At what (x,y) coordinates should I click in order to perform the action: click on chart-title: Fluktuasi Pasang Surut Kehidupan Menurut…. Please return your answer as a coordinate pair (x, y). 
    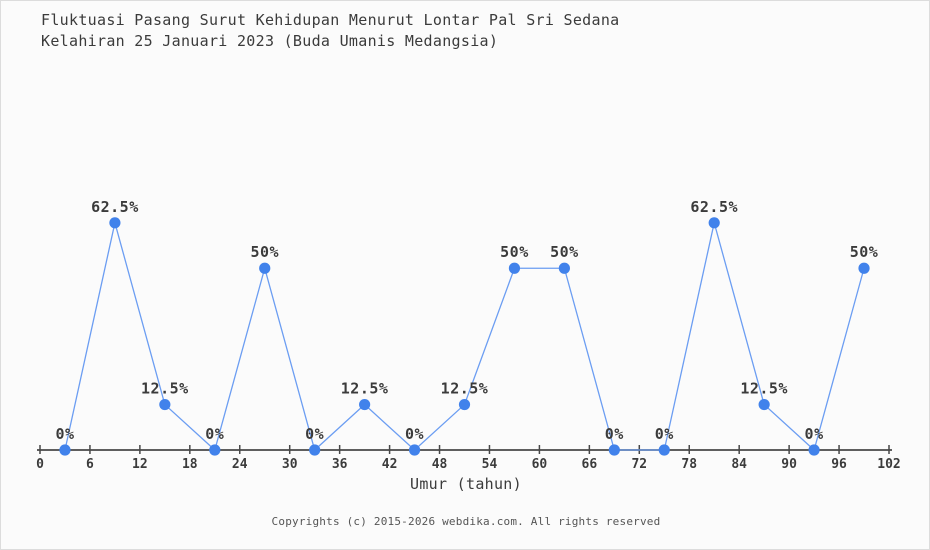
    Looking at the image, I should click on (330, 31).